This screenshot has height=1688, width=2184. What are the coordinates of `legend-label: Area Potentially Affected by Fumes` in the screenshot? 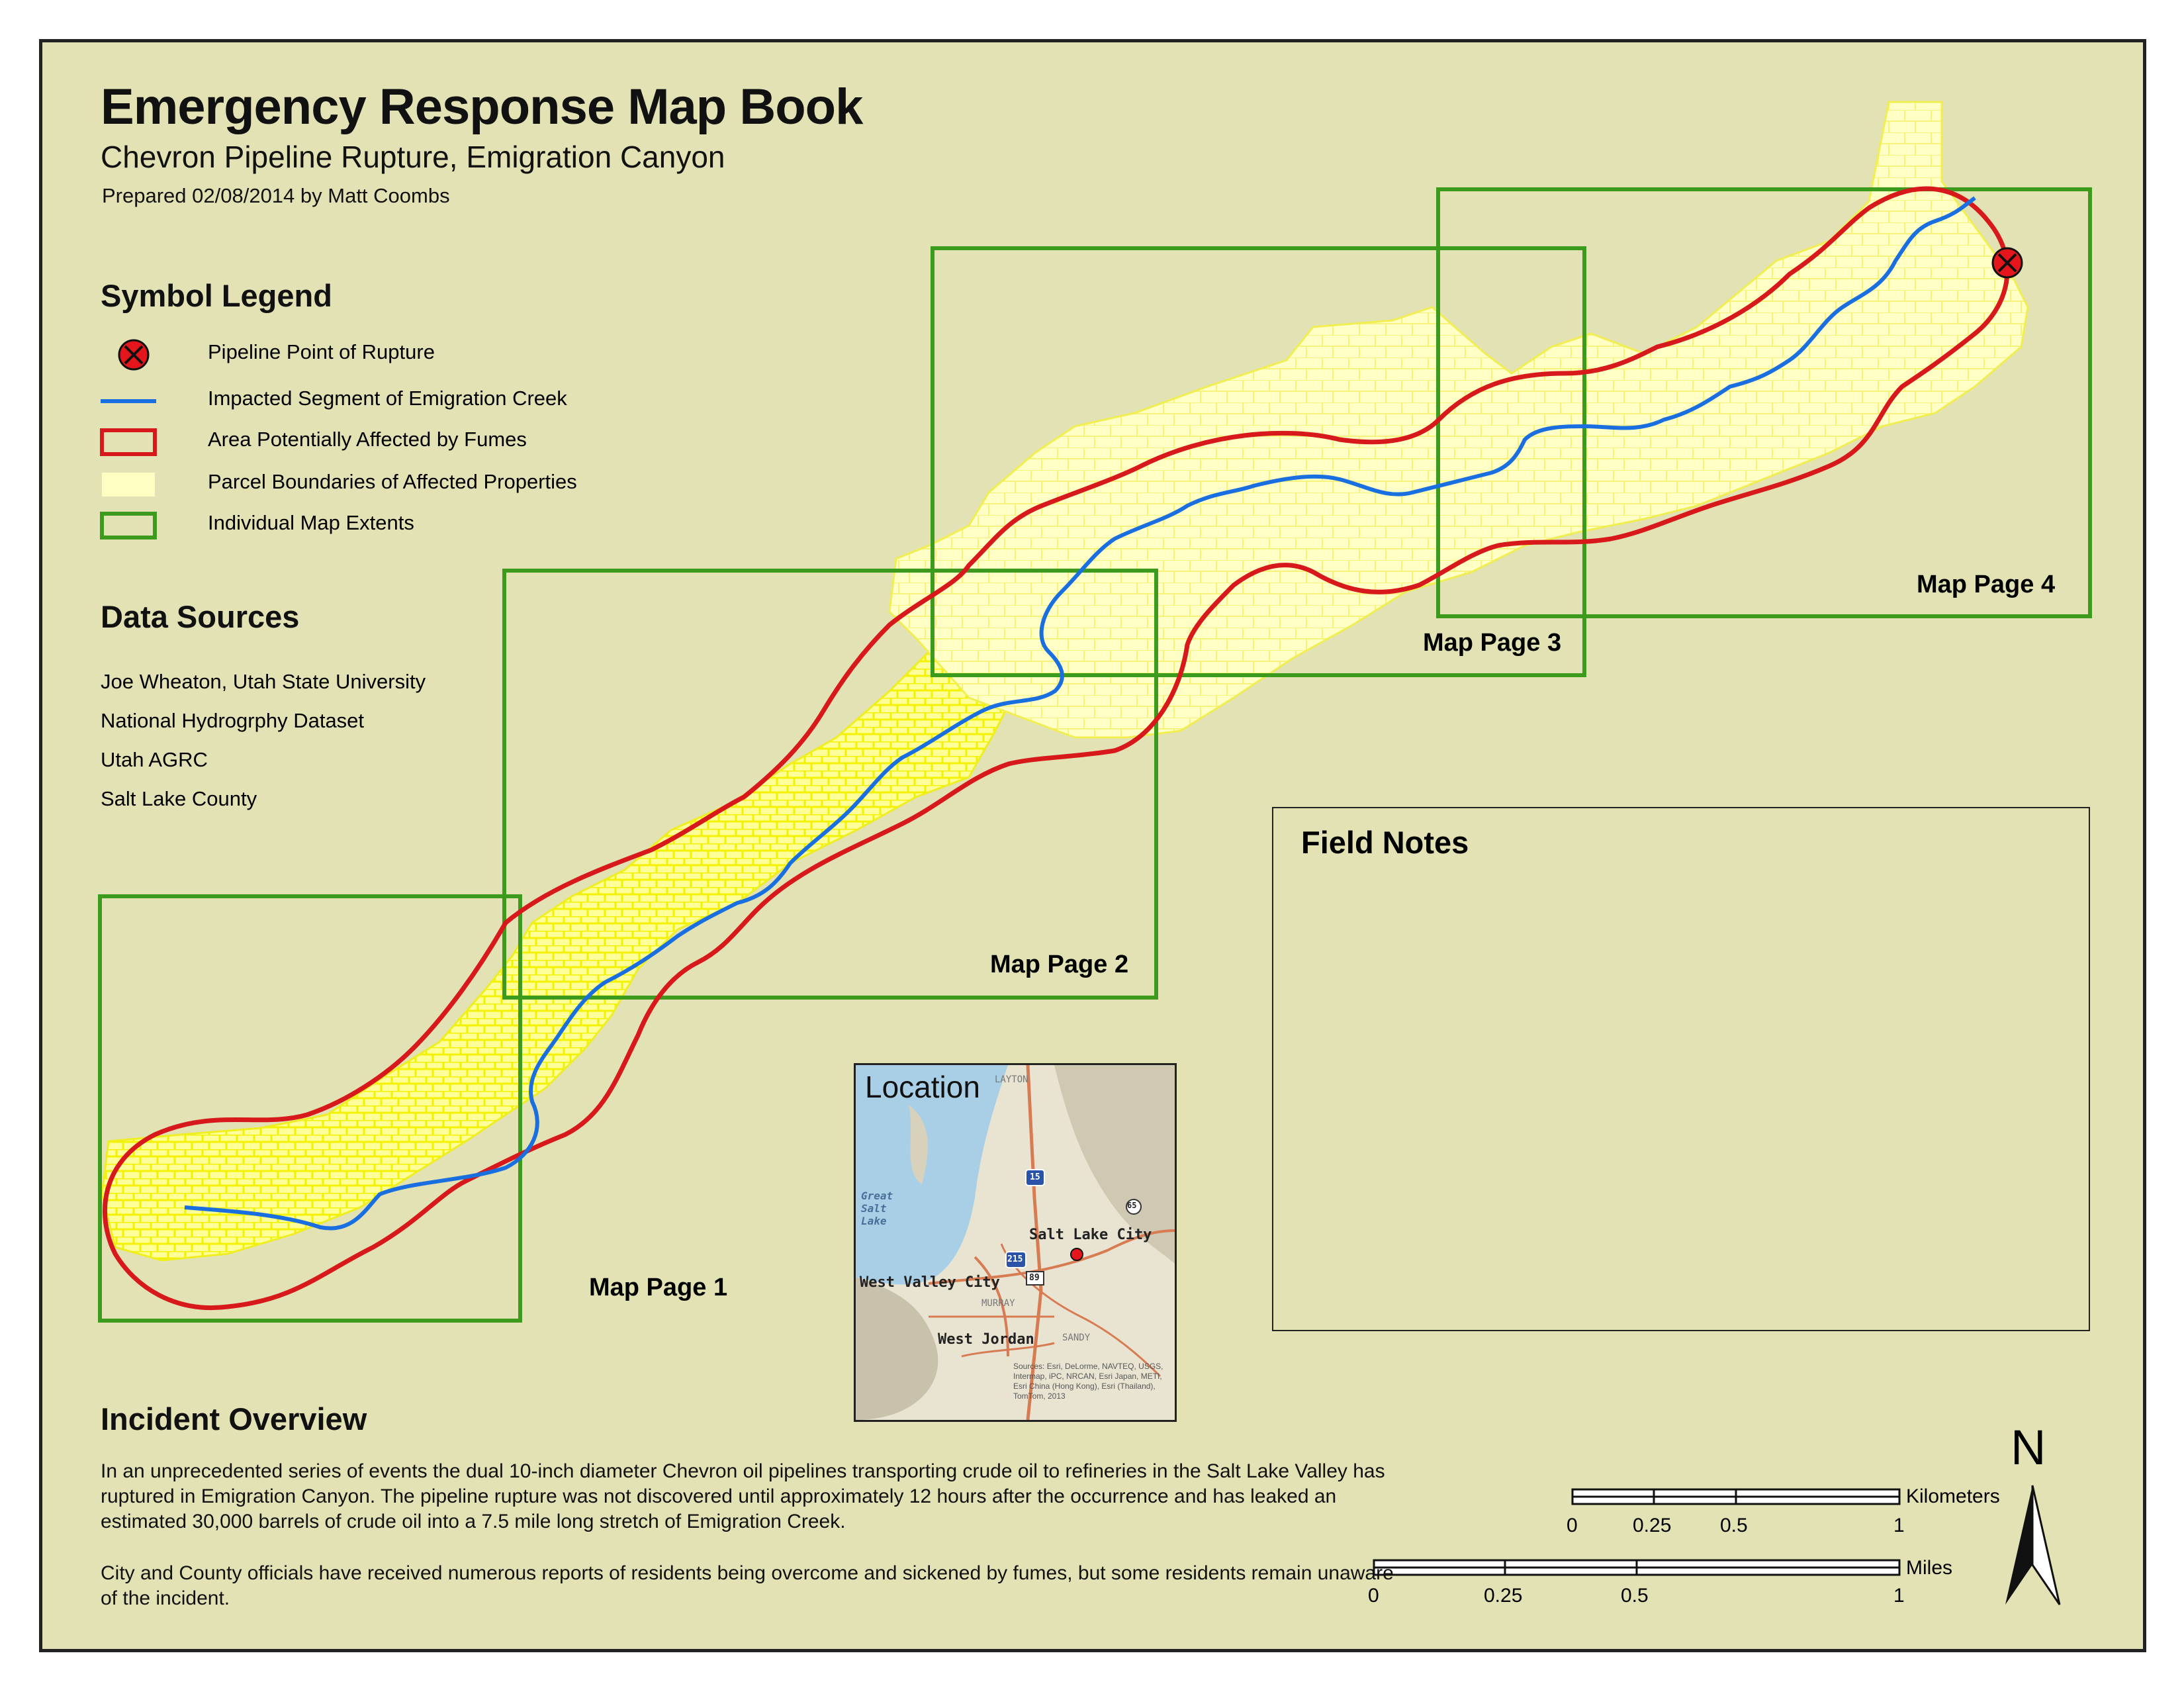 It's located at (368, 439).